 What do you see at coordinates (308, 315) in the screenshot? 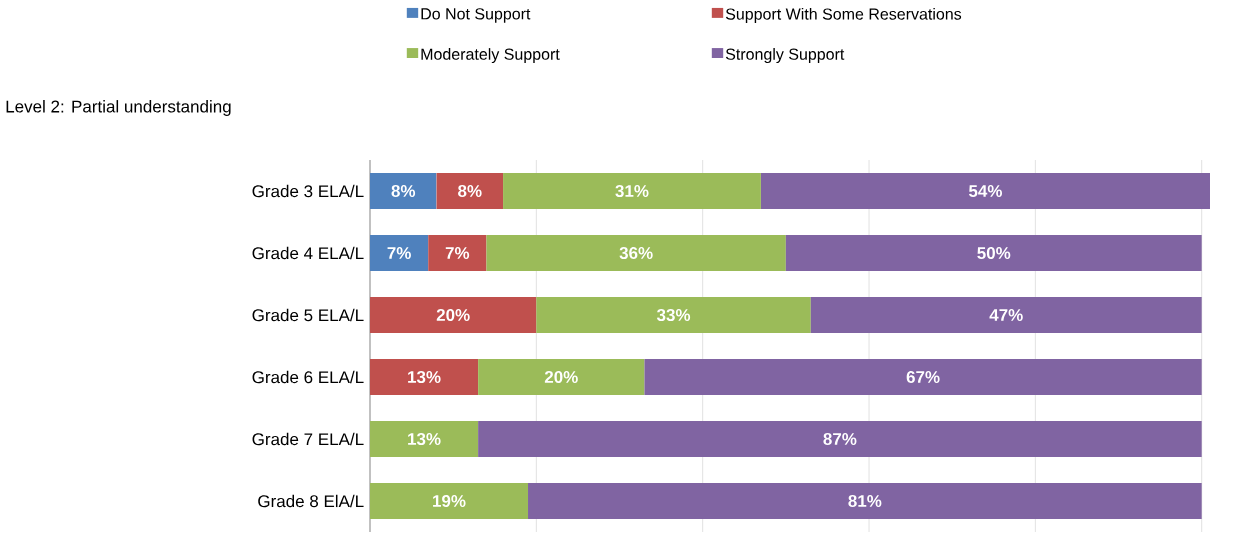
I see `y-tick-label: Grade 5 ELA/L` at bounding box center [308, 315].